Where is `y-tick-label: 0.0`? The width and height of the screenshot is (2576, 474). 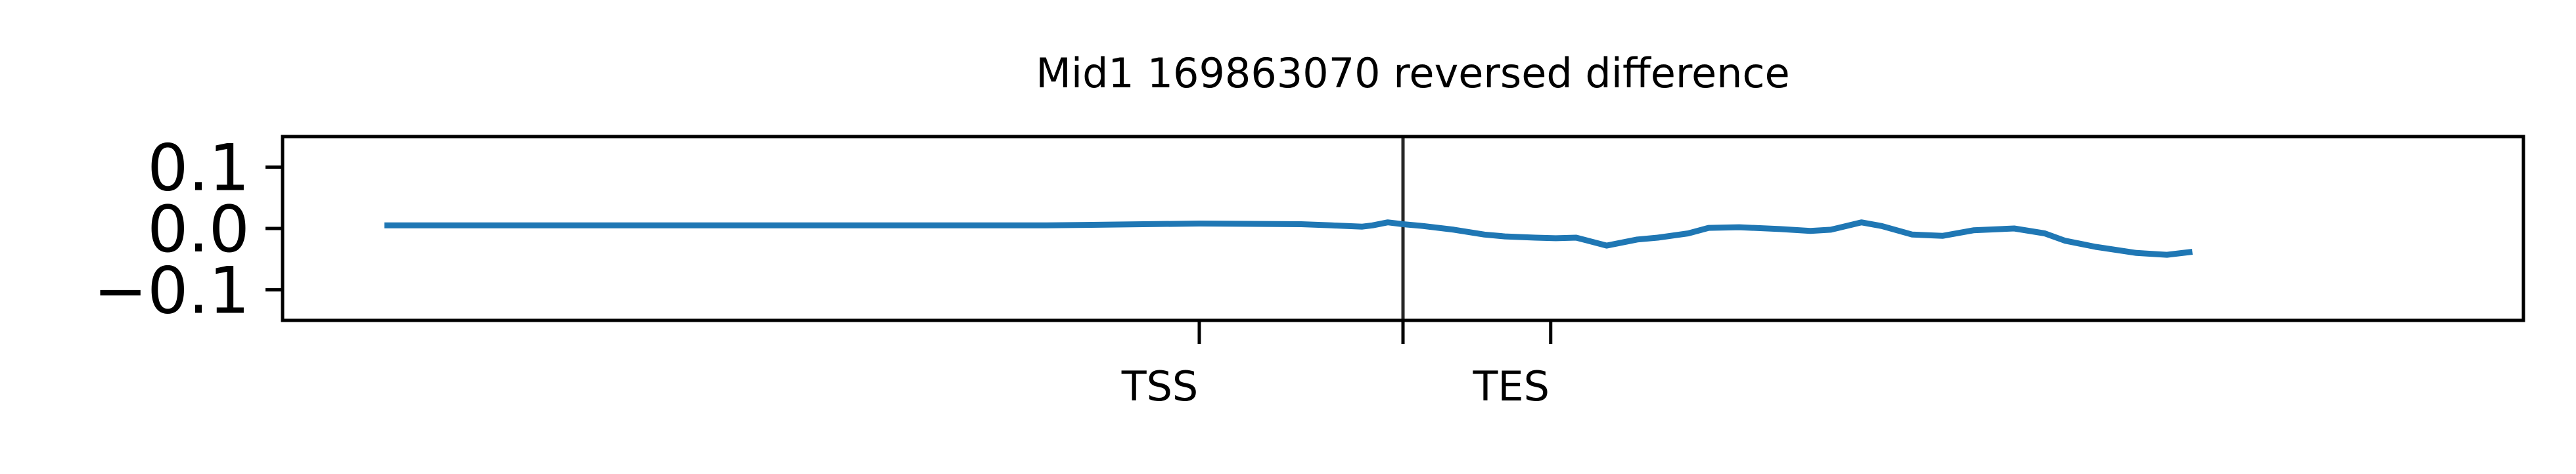 y-tick-label: 0.0 is located at coordinates (199, 229).